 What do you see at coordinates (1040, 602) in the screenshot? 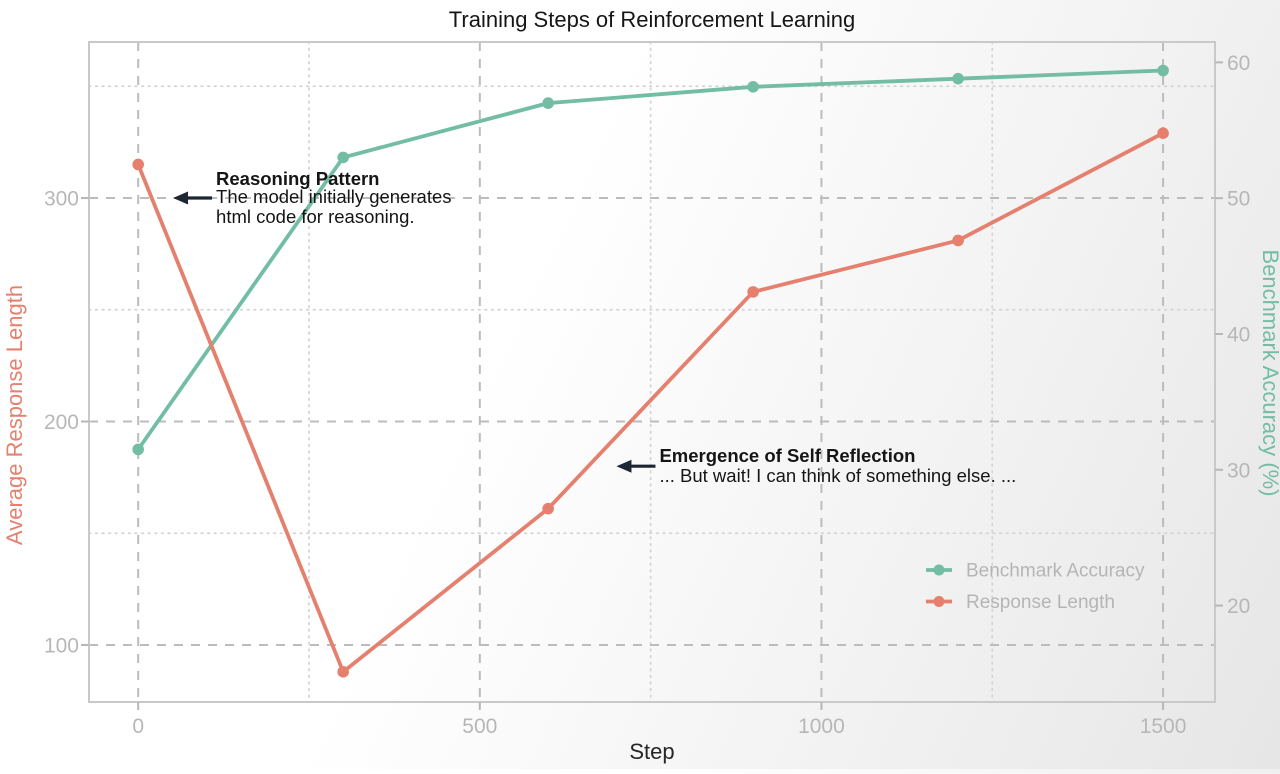
I see `legend-label-1: Response Length` at bounding box center [1040, 602].